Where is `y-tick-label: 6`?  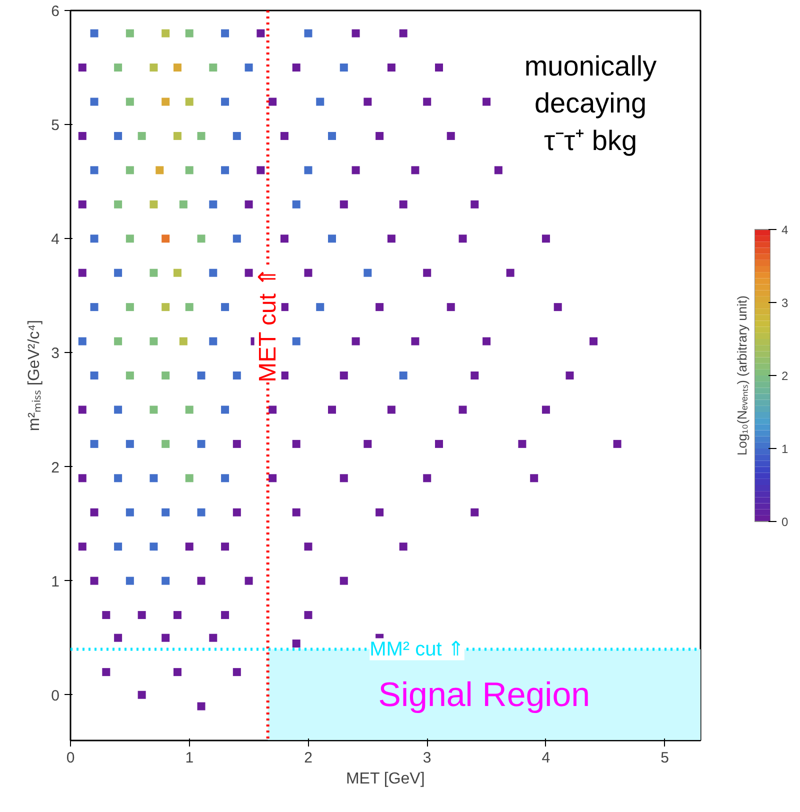 y-tick-label: 6 is located at coordinates (55, 11).